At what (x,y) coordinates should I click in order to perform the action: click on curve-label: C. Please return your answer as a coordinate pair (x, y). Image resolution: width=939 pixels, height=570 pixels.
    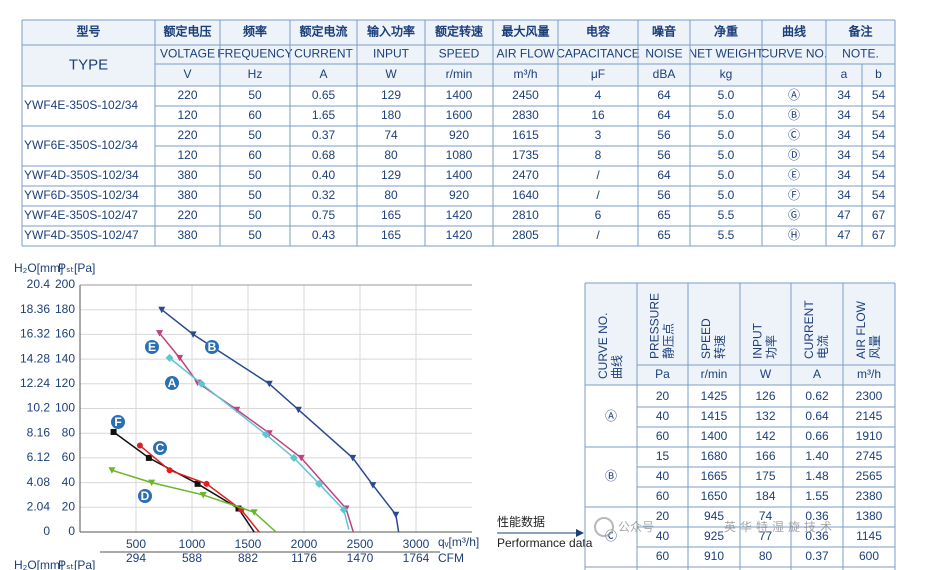
    Looking at the image, I should click on (160, 448).